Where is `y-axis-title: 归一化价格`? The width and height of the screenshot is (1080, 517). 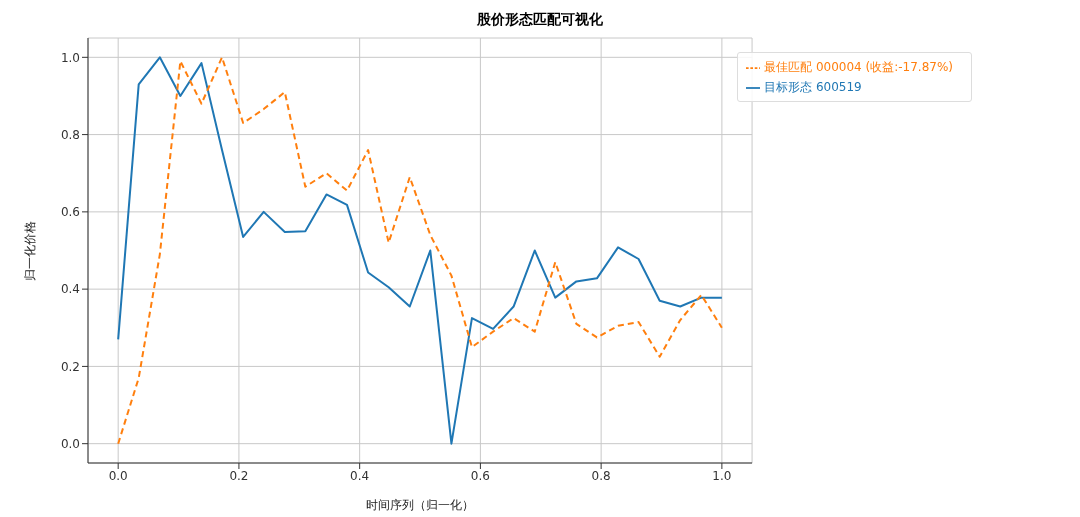
y-axis-title: 归一化价格 is located at coordinates (30, 250).